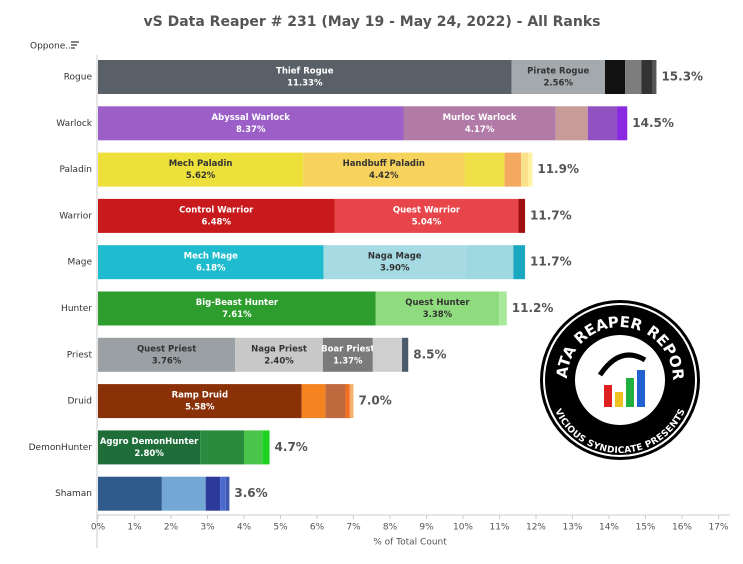  Describe the element at coordinates (426, 528) in the screenshot. I see `x-tick-label: 9%` at that location.